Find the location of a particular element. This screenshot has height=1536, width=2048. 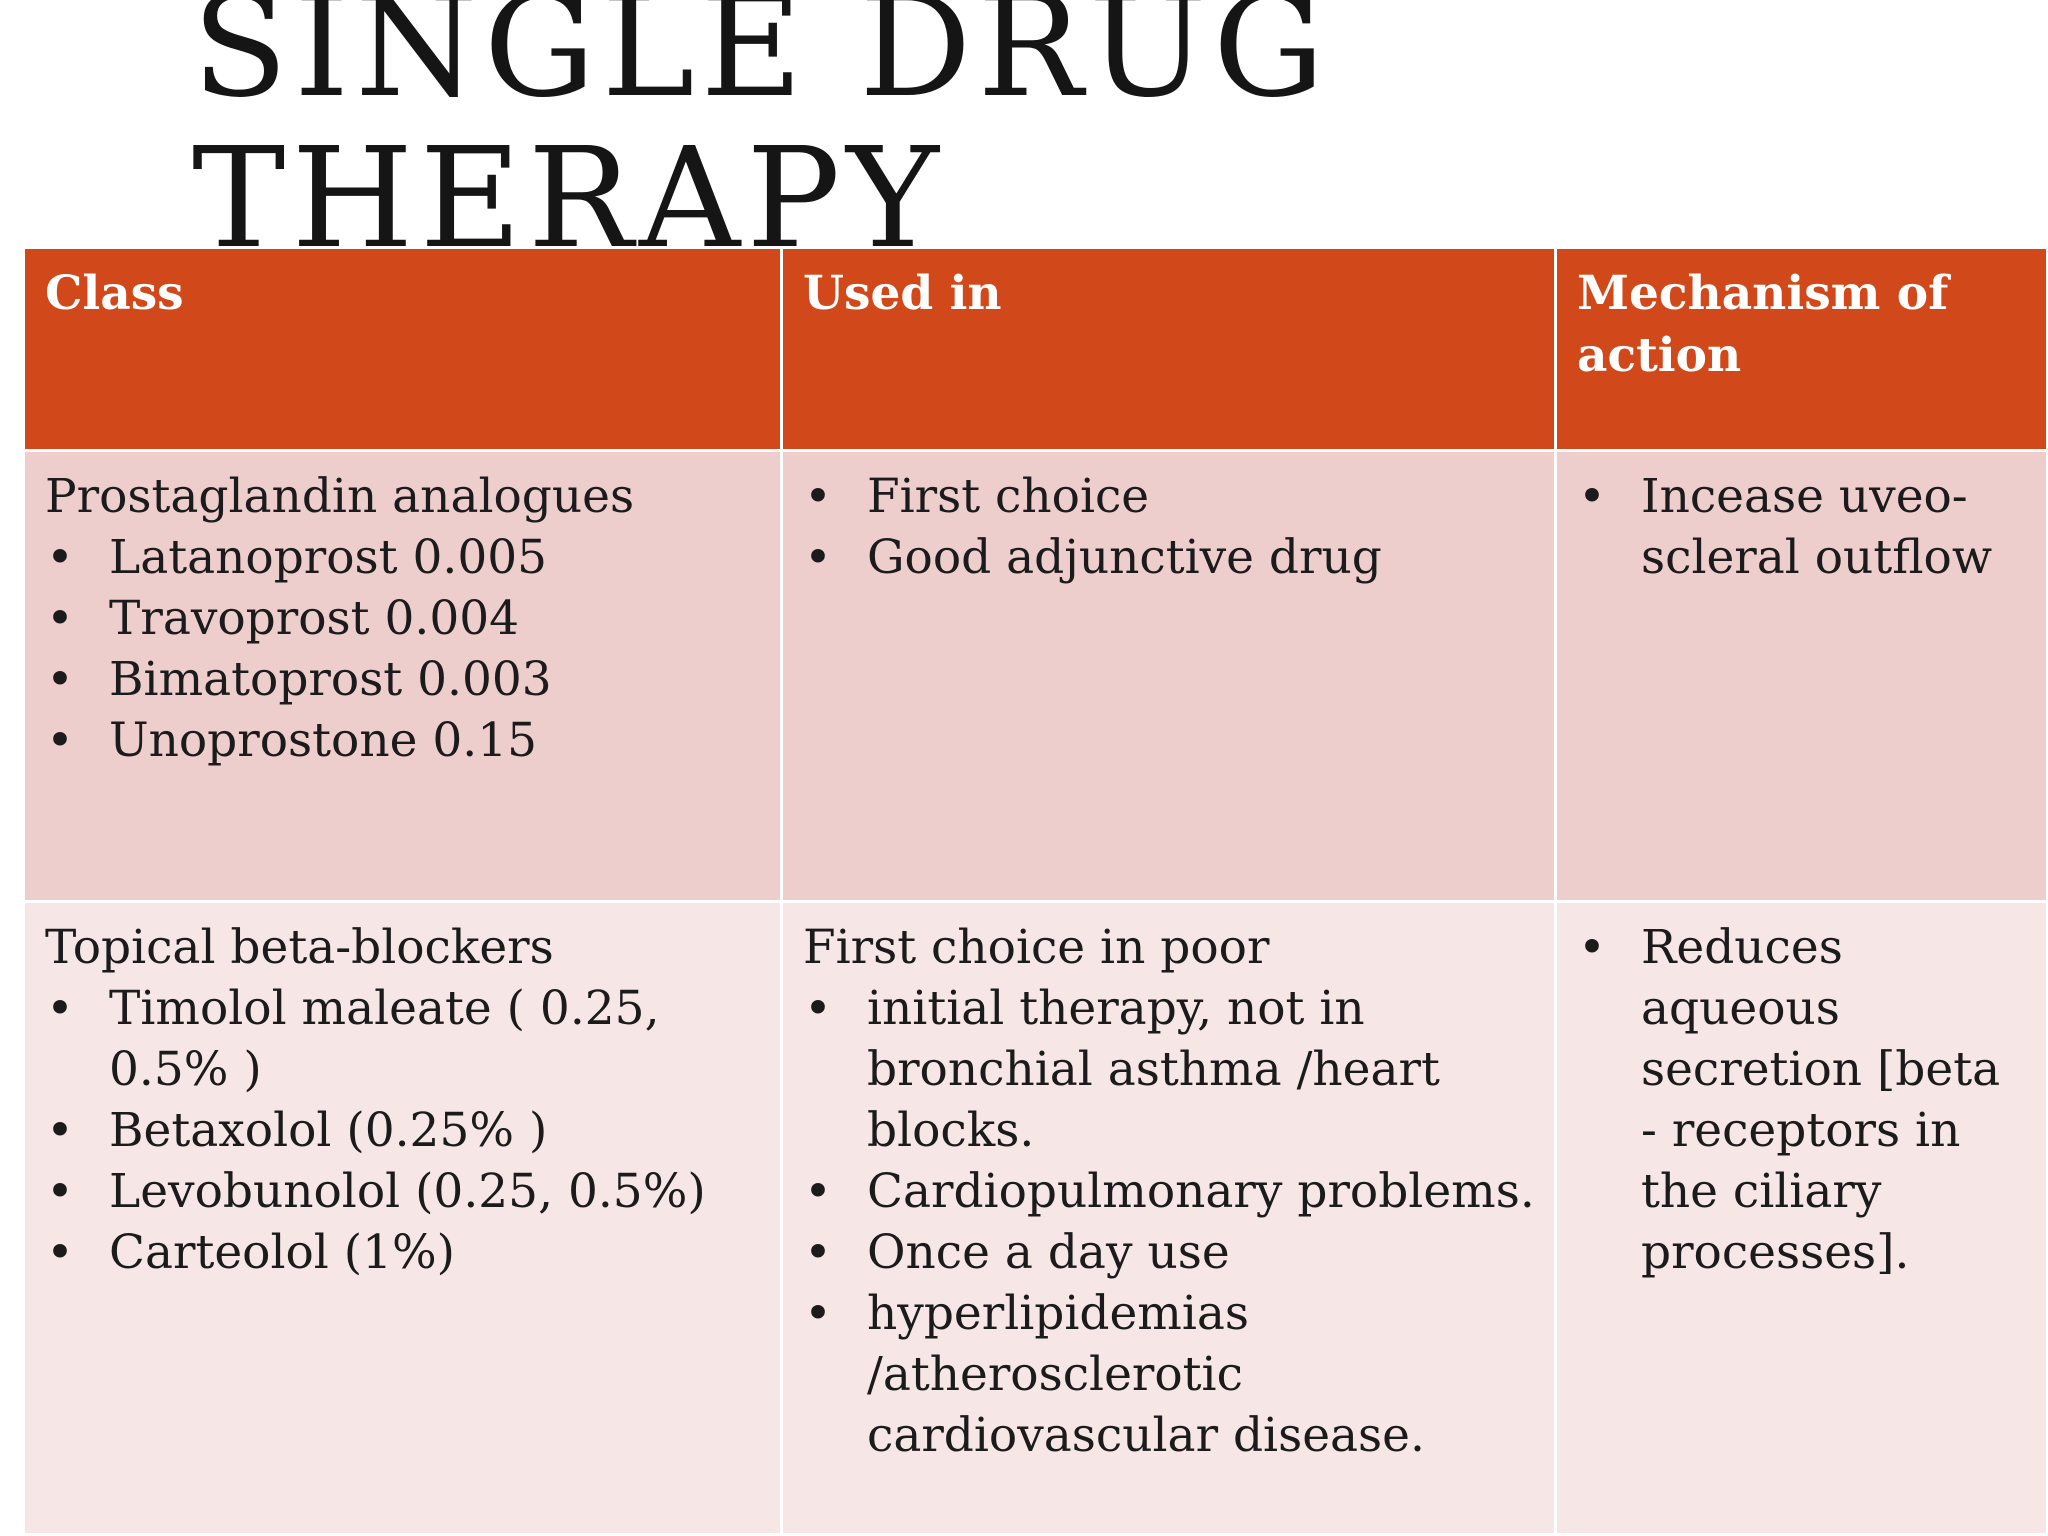

mechanism-cell: • Incease uveo-scleral outflow is located at coordinates (1801, 676).